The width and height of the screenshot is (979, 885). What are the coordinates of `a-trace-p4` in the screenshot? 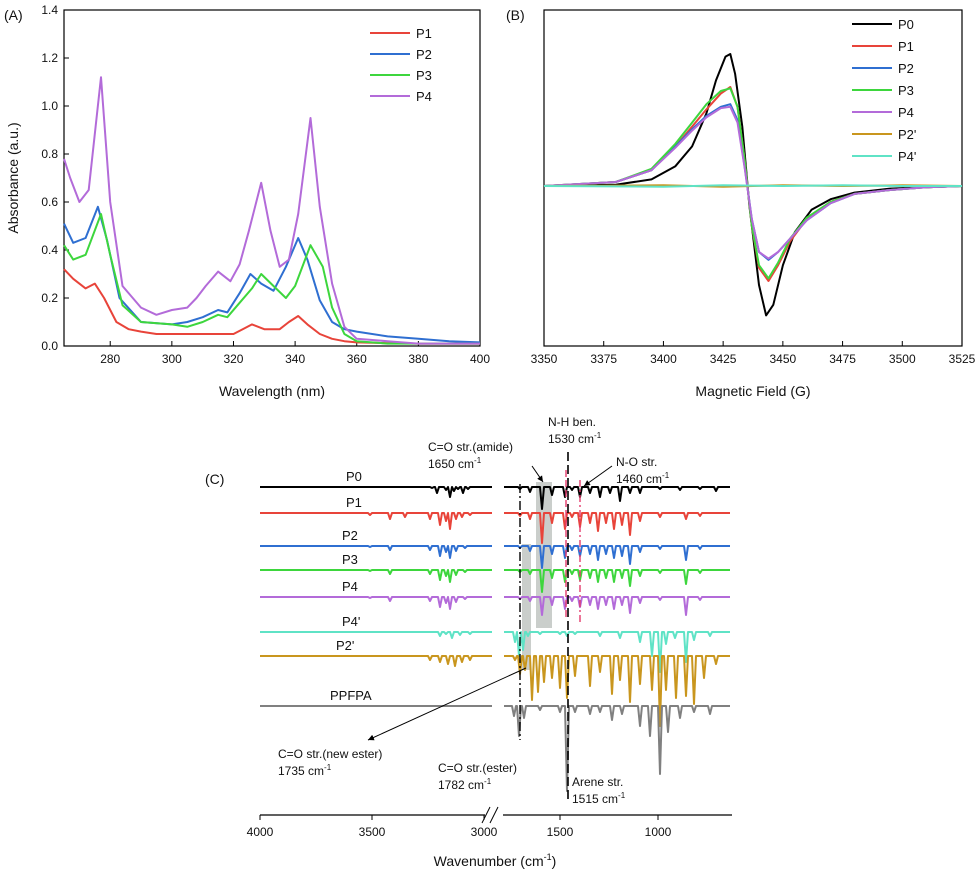 It's located at (271, 210).